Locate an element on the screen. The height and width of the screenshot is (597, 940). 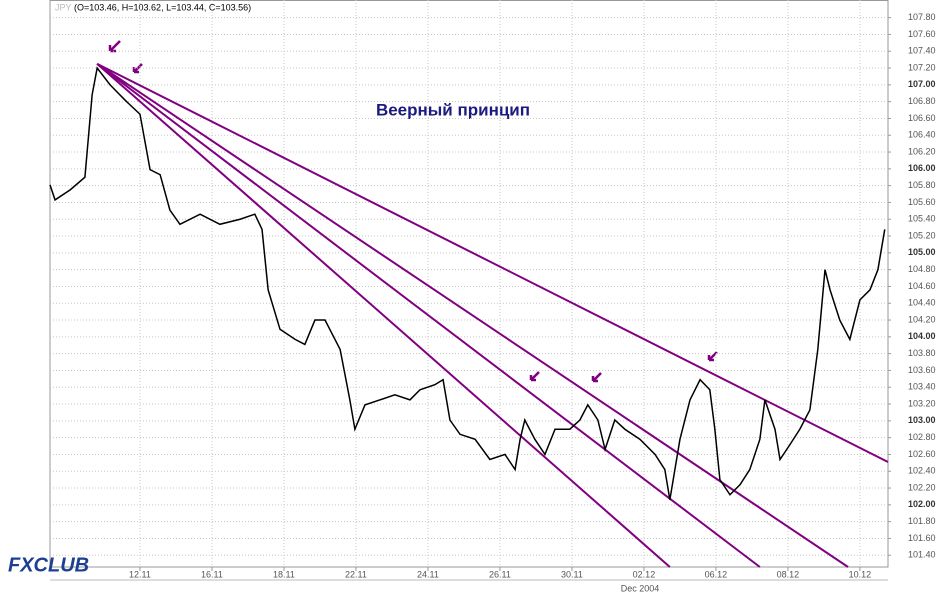
x-tick-label: 08.12 is located at coordinates (788, 574).